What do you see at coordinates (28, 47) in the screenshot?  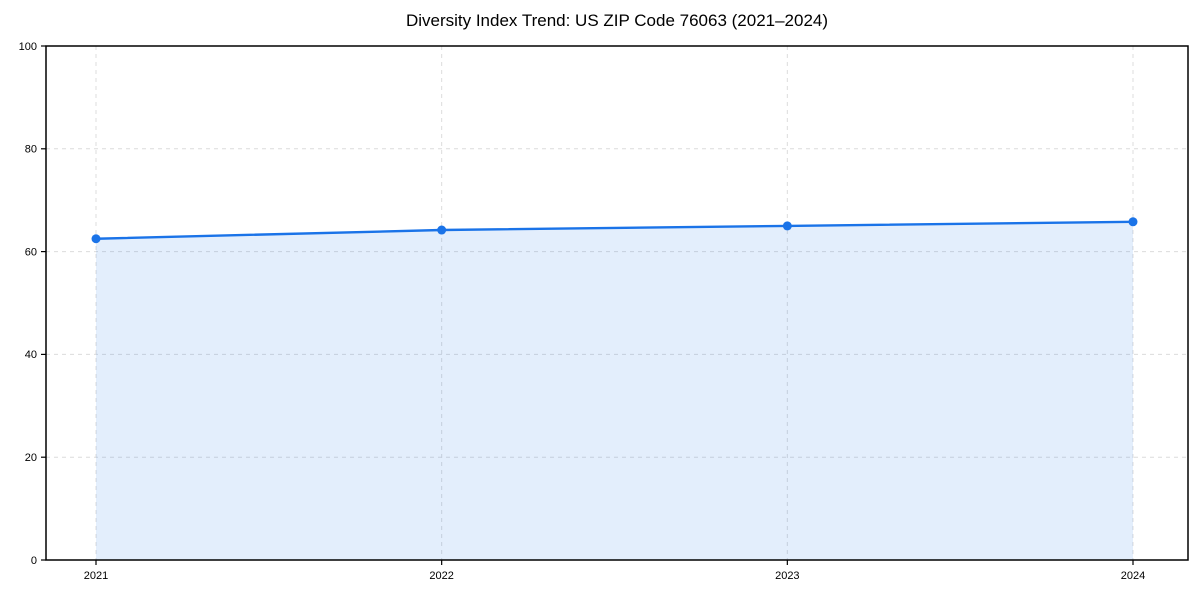 I see `y-tick-label: 100` at bounding box center [28, 47].